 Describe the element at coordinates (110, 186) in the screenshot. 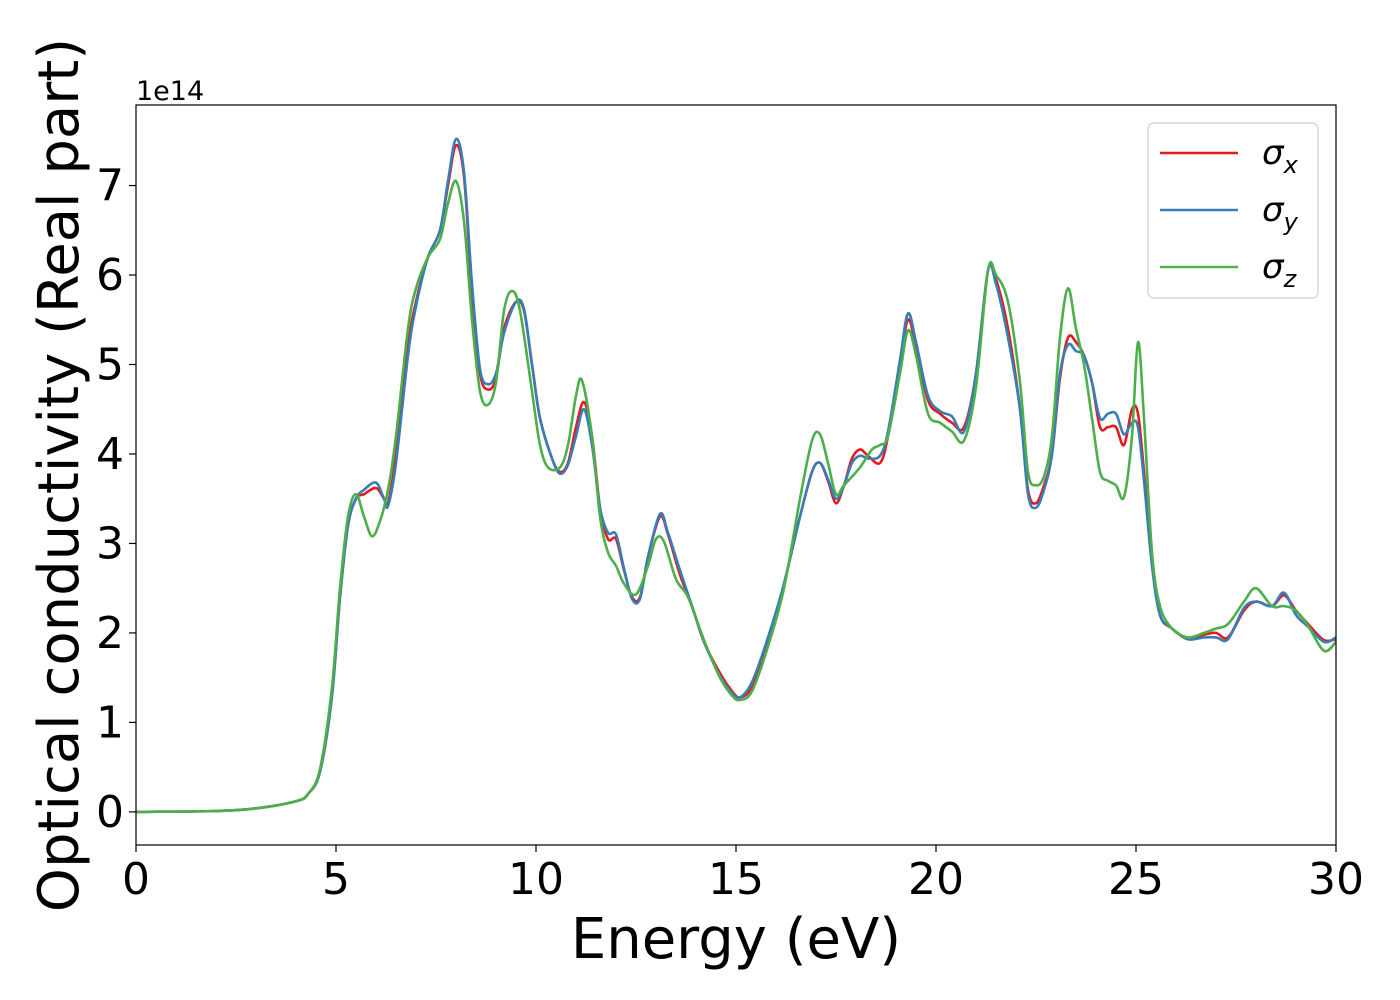

I see `y-tick-label: 7` at that location.